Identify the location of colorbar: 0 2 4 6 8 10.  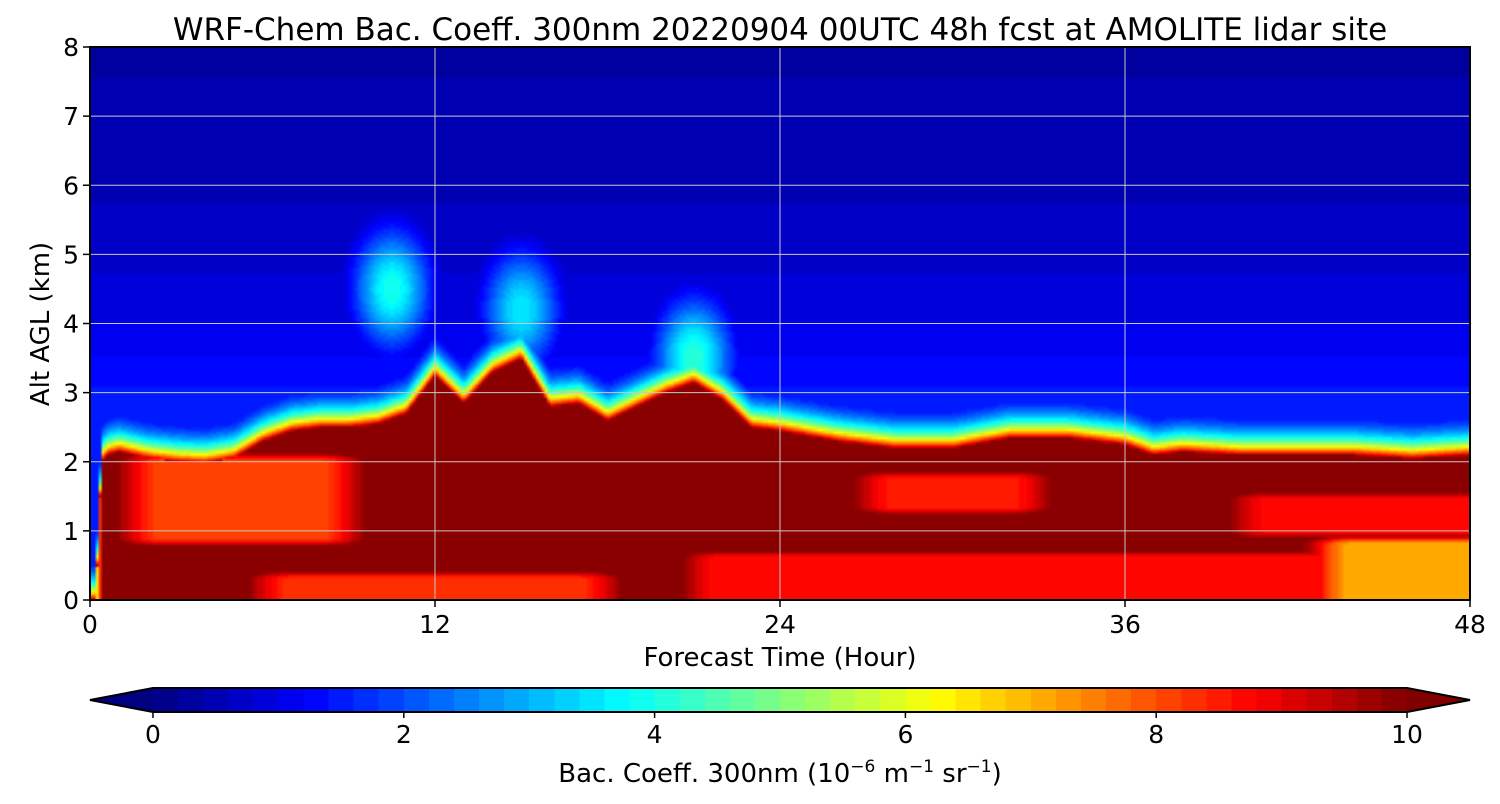
(780, 718).